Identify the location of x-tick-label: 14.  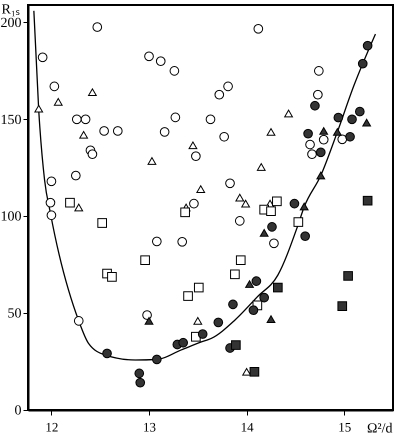
(247, 427).